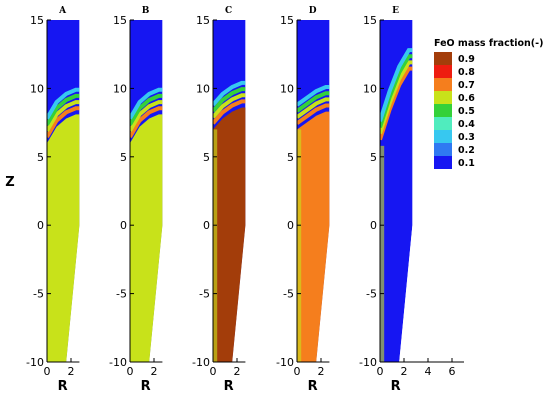  What do you see at coordinates (466, 124) in the screenshot?
I see `legend-label: 0.4` at bounding box center [466, 124].